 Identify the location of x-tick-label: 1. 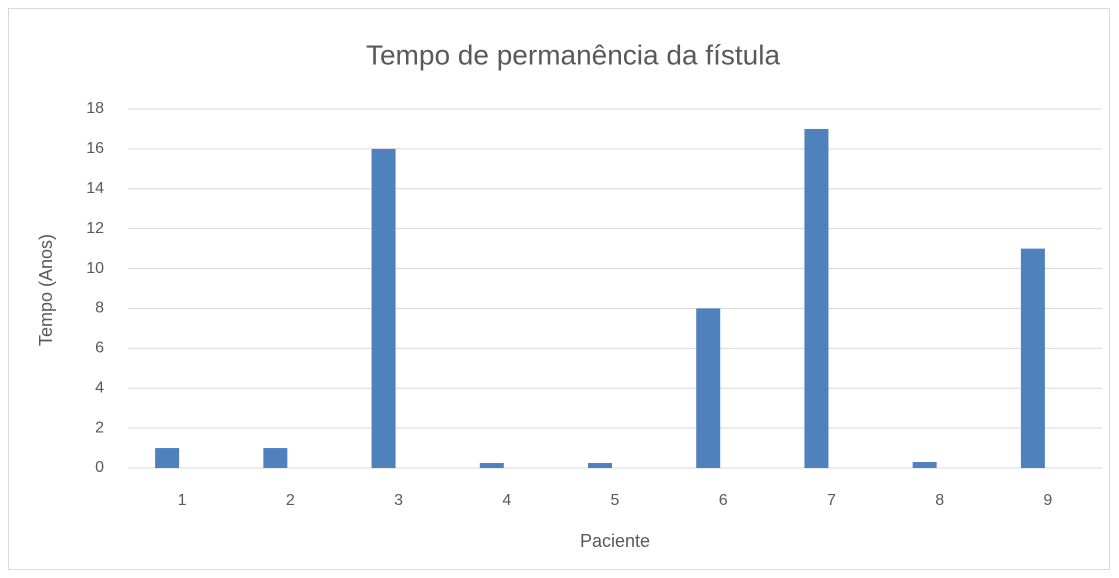
(182, 500).